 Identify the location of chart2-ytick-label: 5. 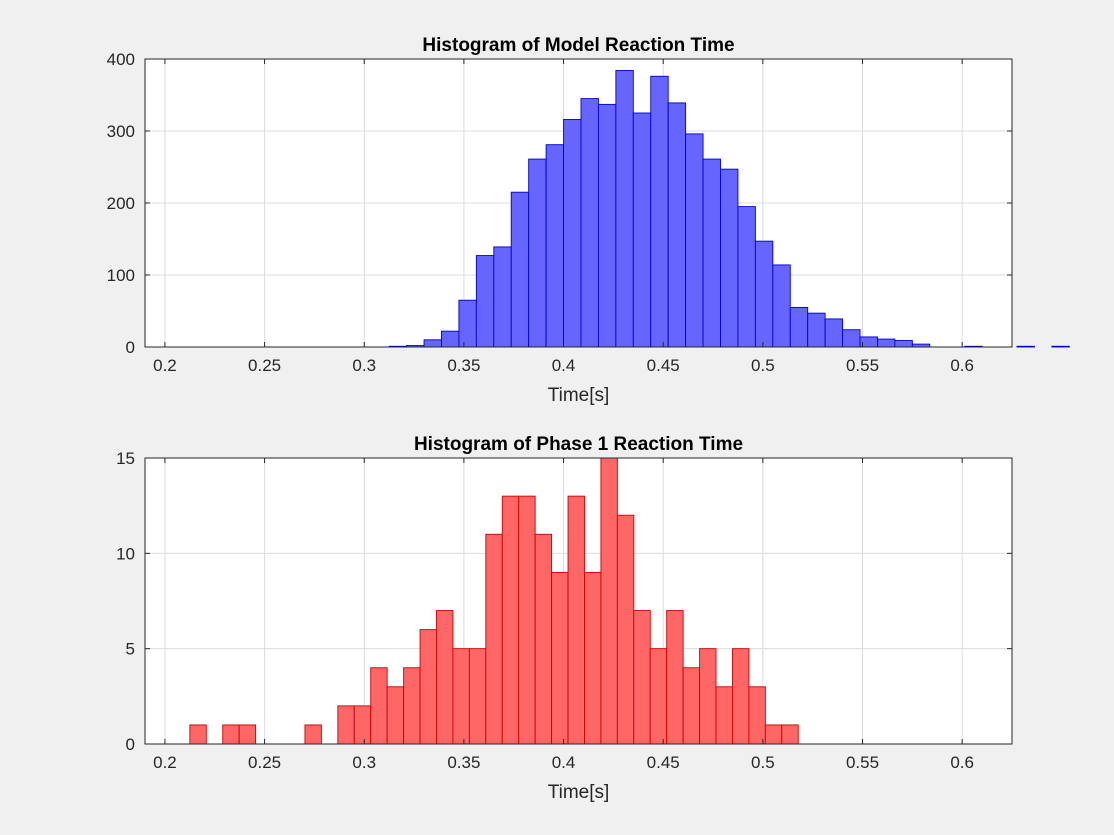
(130, 649).